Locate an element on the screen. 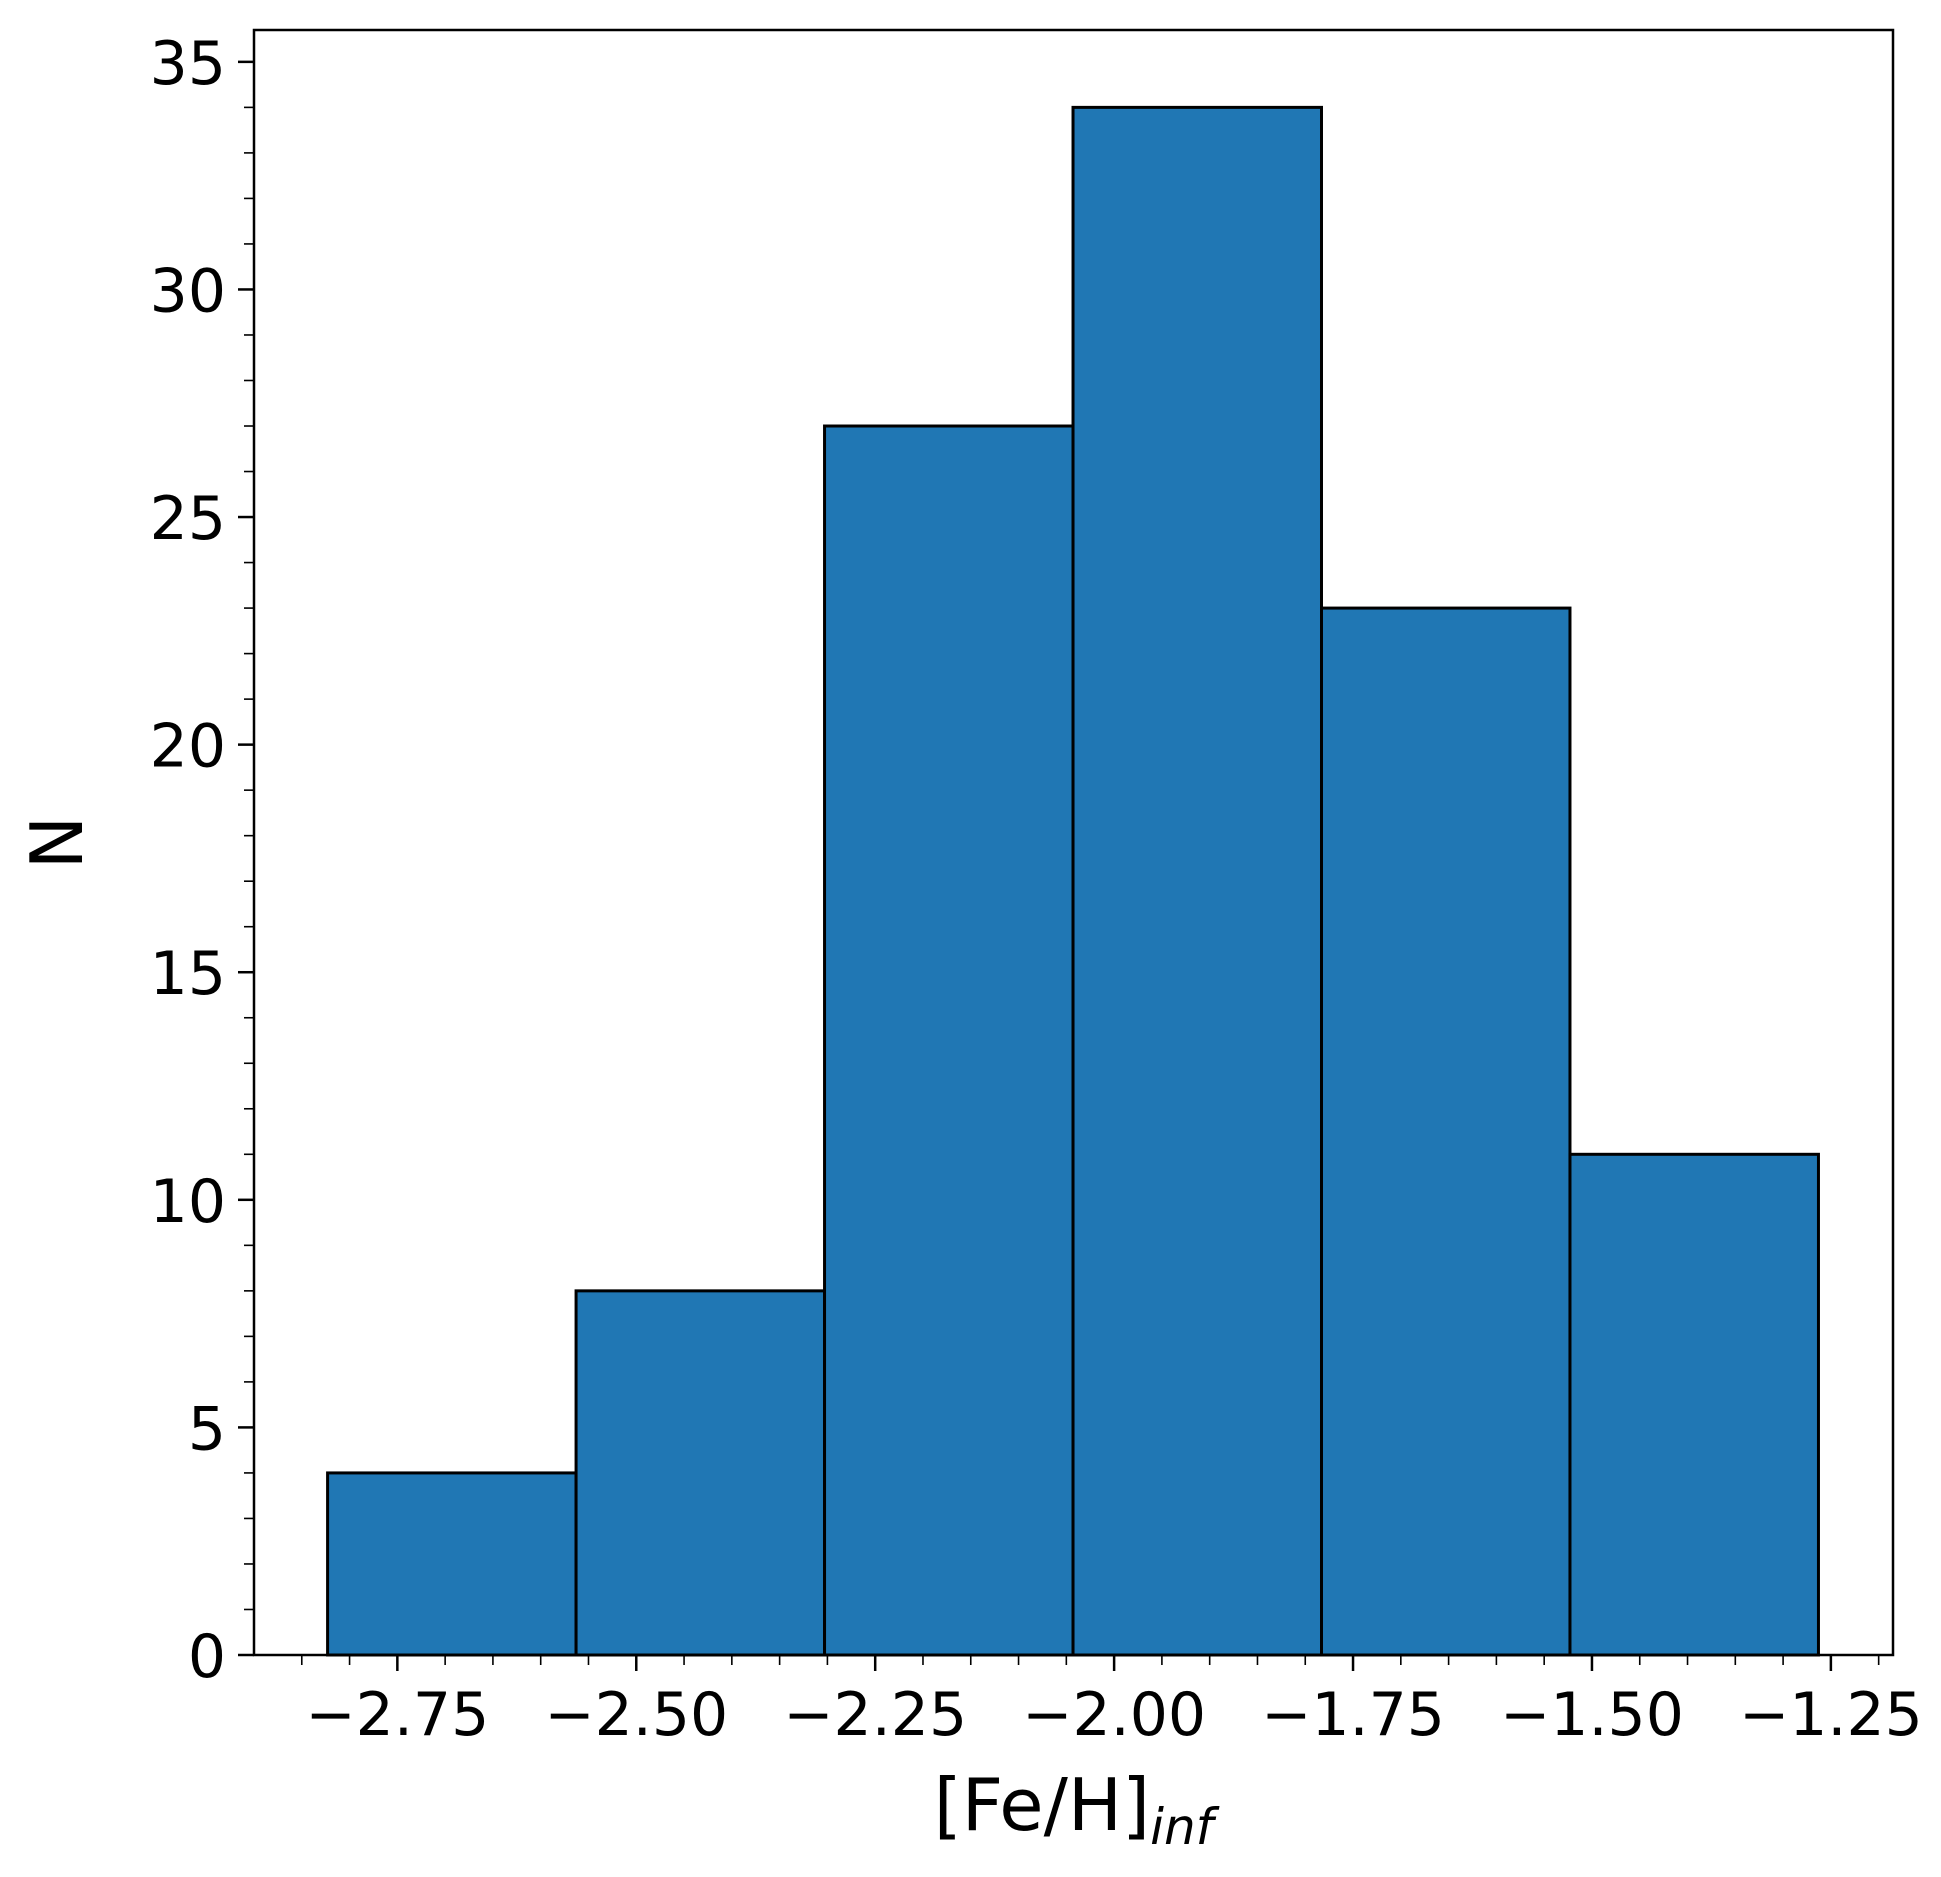  x-tick-label: −1.25 is located at coordinates (1831, 1715).